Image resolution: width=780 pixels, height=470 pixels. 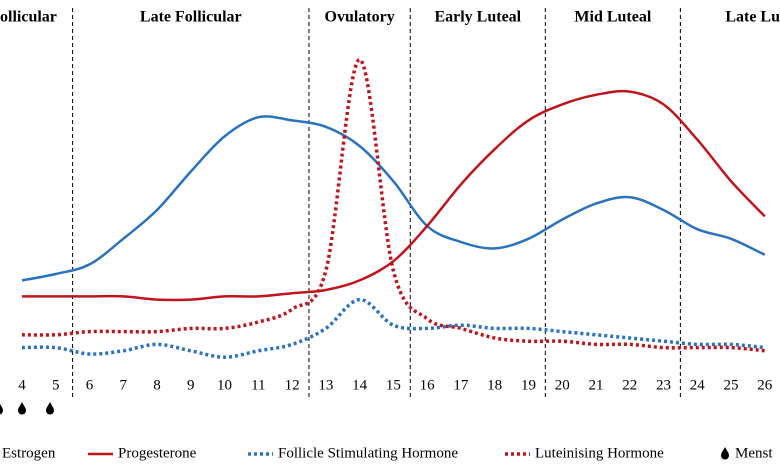 What do you see at coordinates (629, 385) in the screenshot?
I see `x-tick-label: 22` at bounding box center [629, 385].